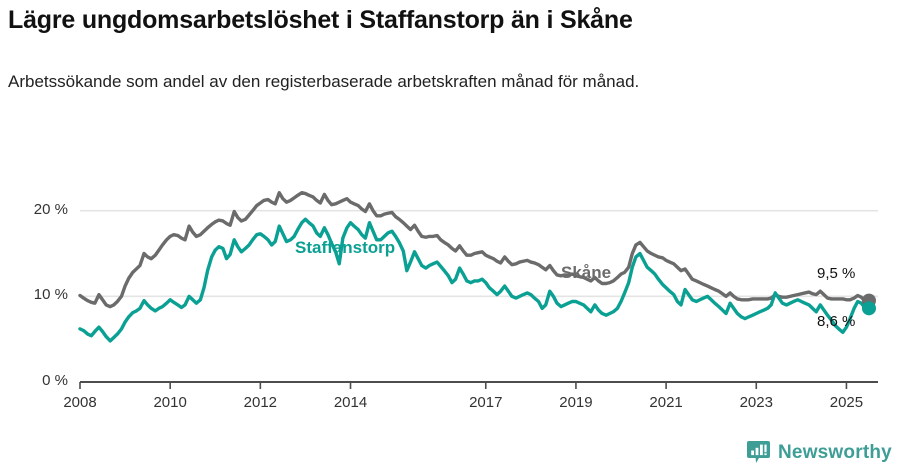  I want to click on axis-ticks, so click(463, 385).